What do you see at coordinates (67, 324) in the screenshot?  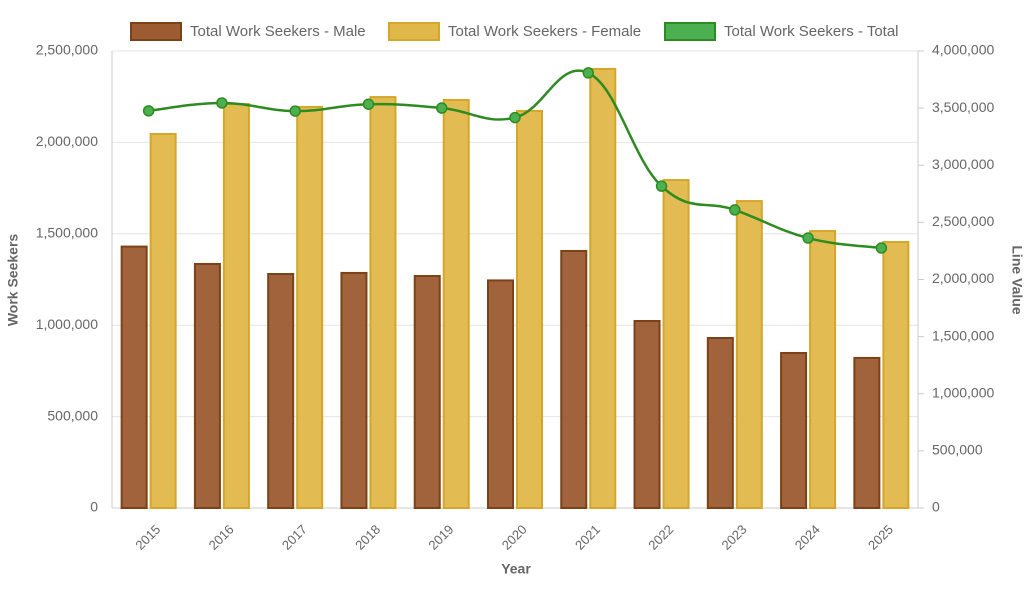 I see `y-tick-label: 1,000,000` at bounding box center [67, 324].